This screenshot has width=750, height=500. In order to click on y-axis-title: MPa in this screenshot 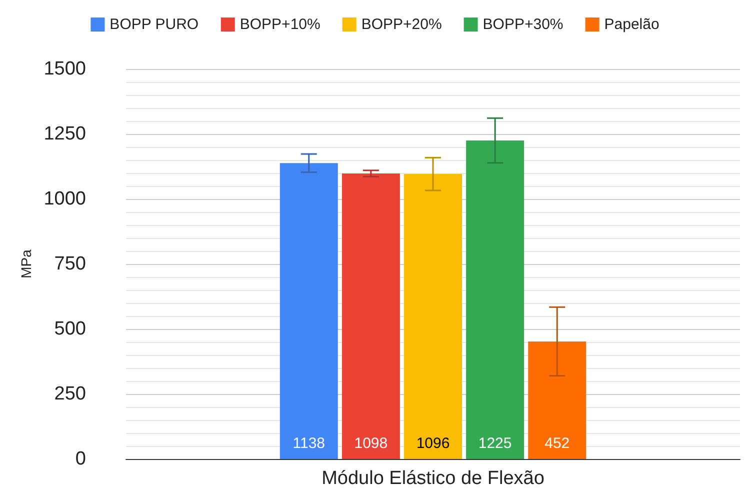, I will do `click(26, 263)`.